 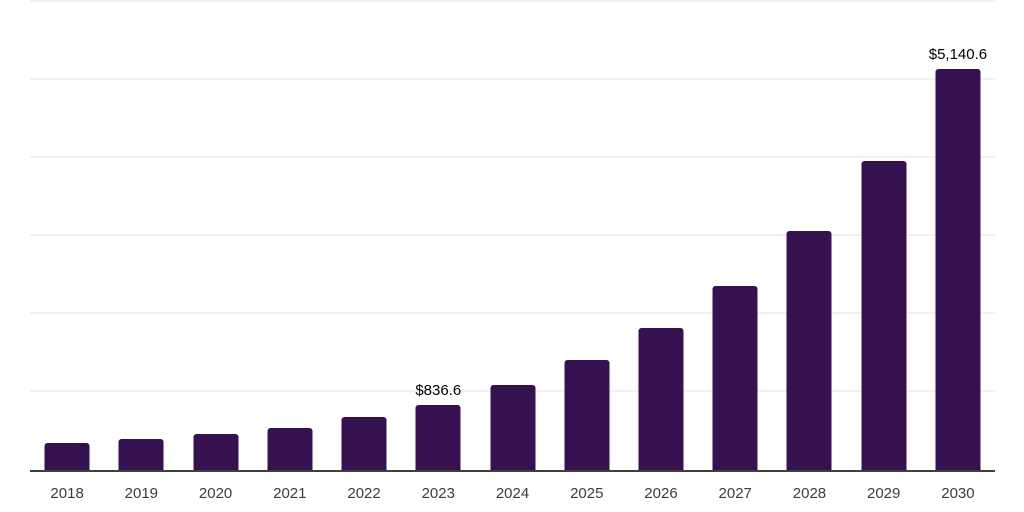 What do you see at coordinates (290, 448) in the screenshot?
I see `bar-2021` at bounding box center [290, 448].